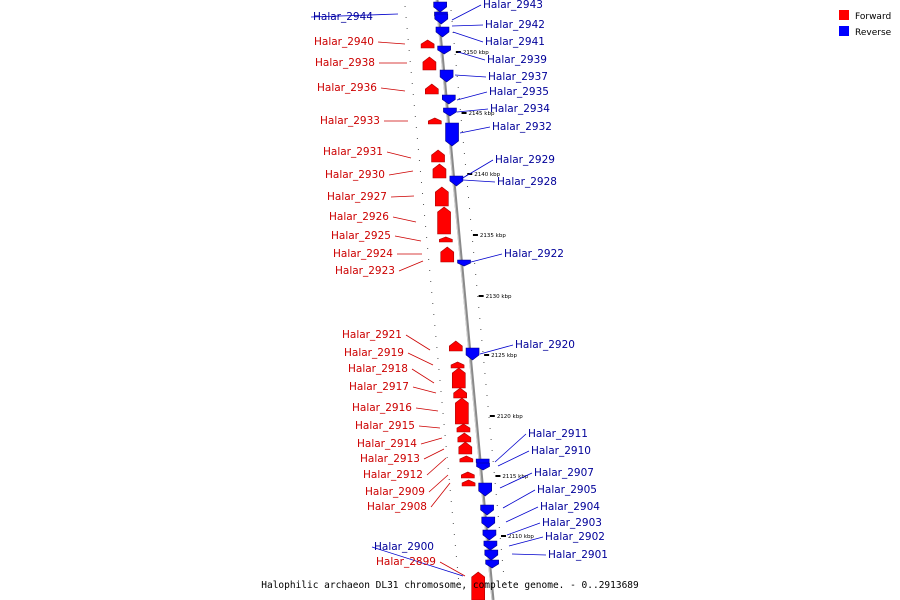  Describe the element at coordinates (359, 217) in the screenshot. I see `gene-label: Halar_2926` at that location.